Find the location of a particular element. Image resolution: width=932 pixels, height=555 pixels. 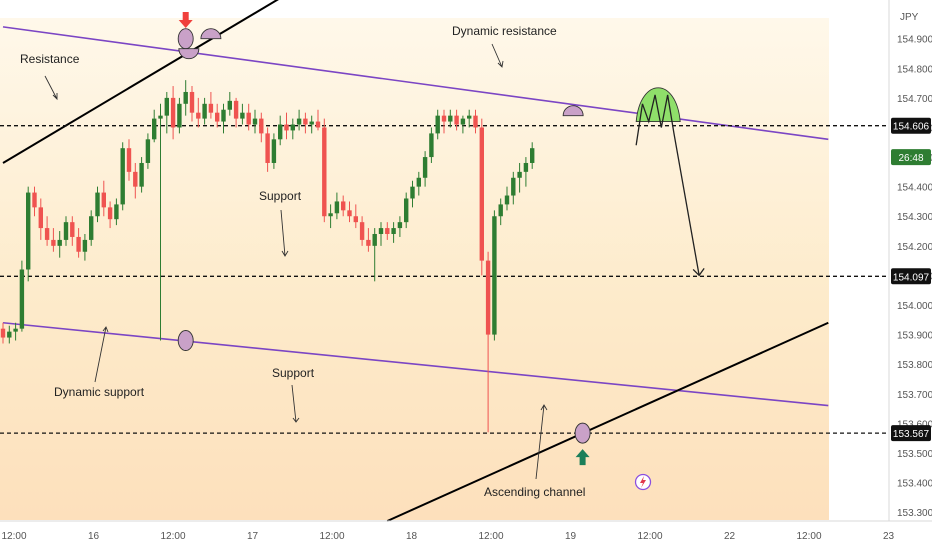

arrow-dynamic-support is located at coordinates (101, 354).